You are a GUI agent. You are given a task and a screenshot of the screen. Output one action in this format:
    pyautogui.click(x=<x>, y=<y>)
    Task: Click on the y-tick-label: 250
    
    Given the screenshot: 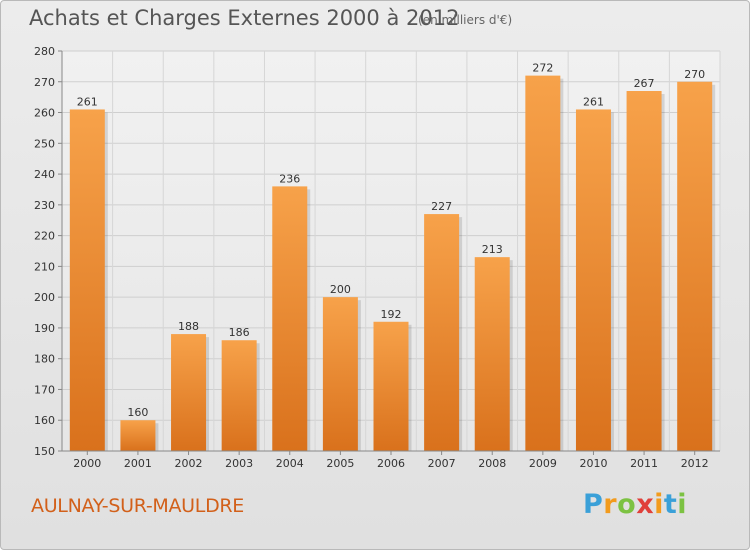 What is the action you would take?
    pyautogui.click(x=44, y=143)
    